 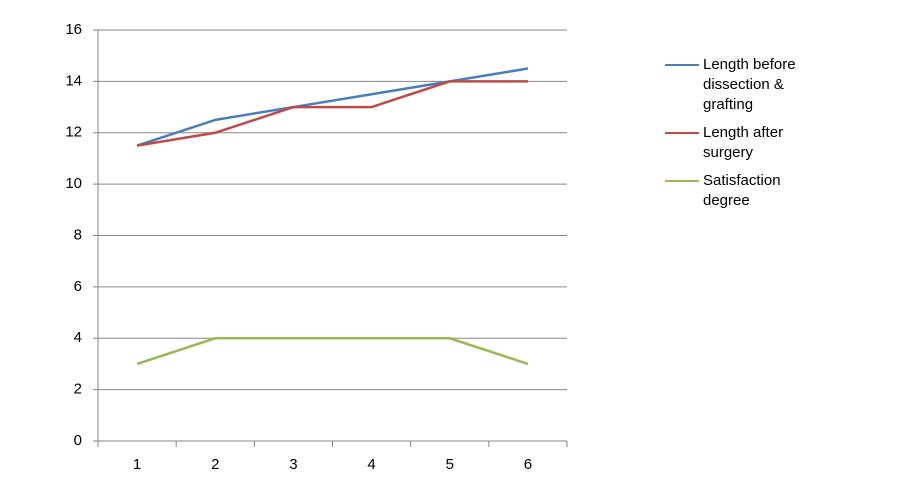 I want to click on y-tick-label: 14, so click(x=73, y=80).